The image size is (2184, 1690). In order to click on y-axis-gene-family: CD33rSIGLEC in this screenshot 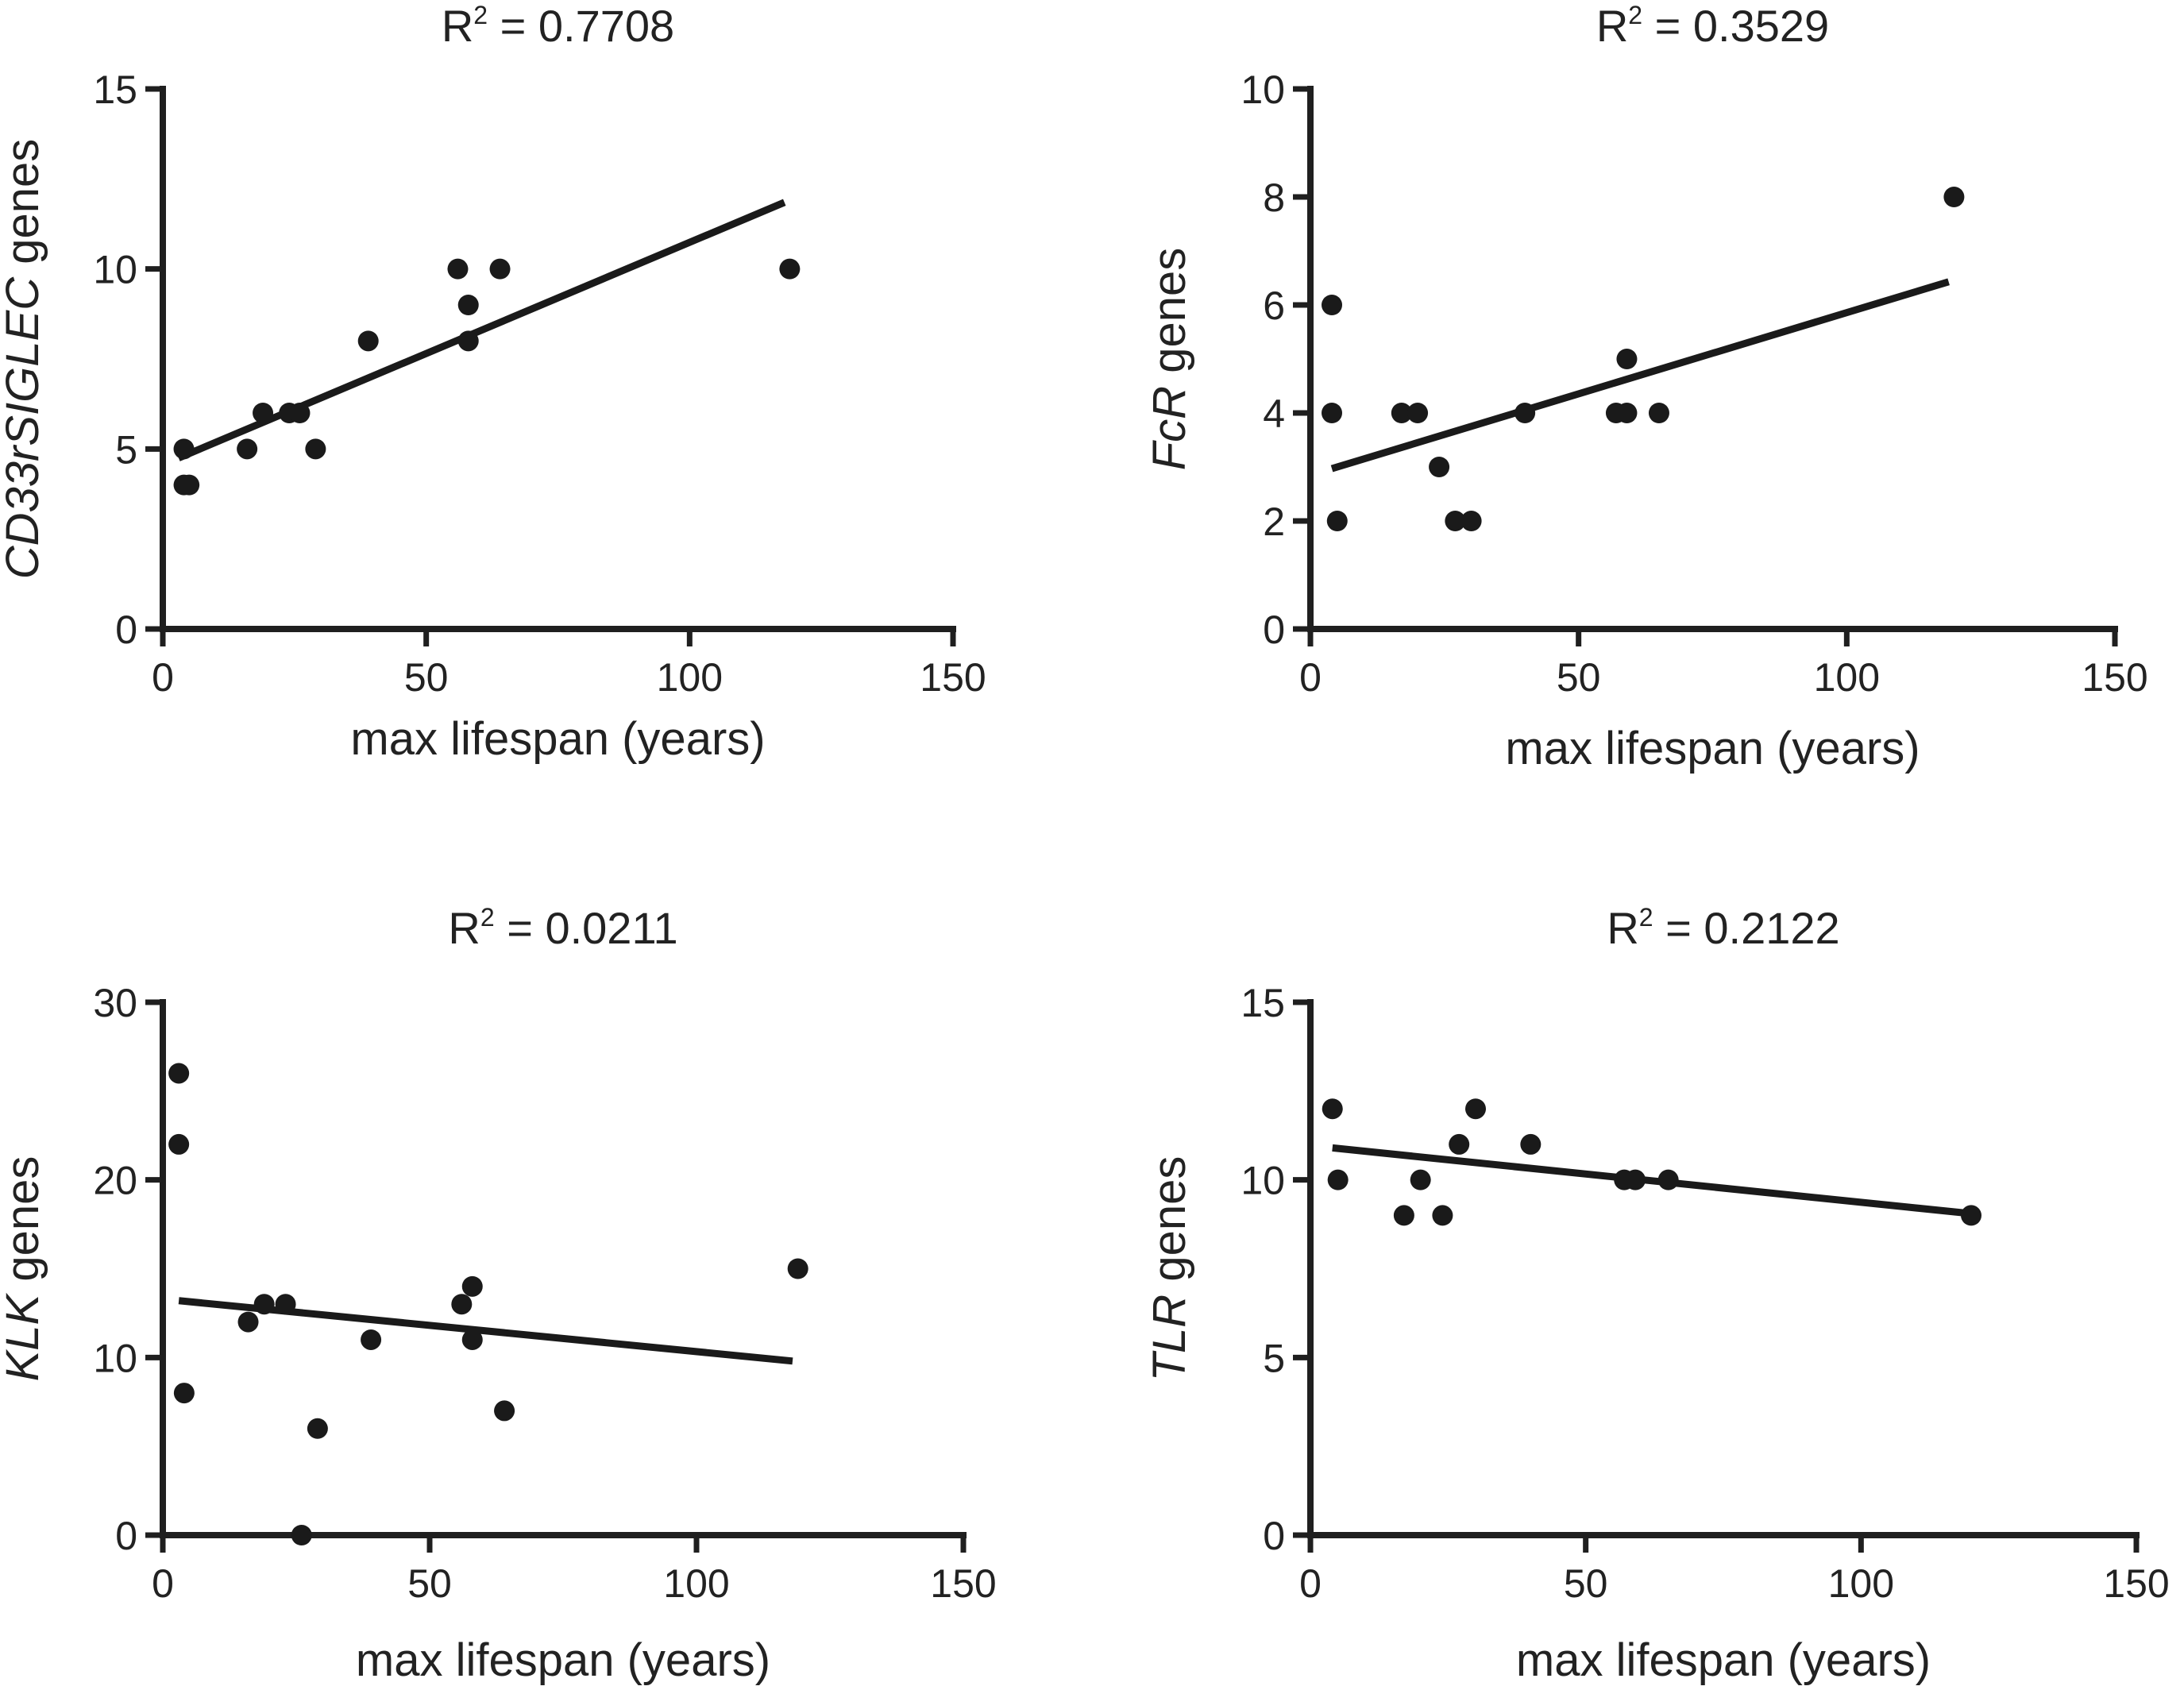, I will do `click(24, 428)`.